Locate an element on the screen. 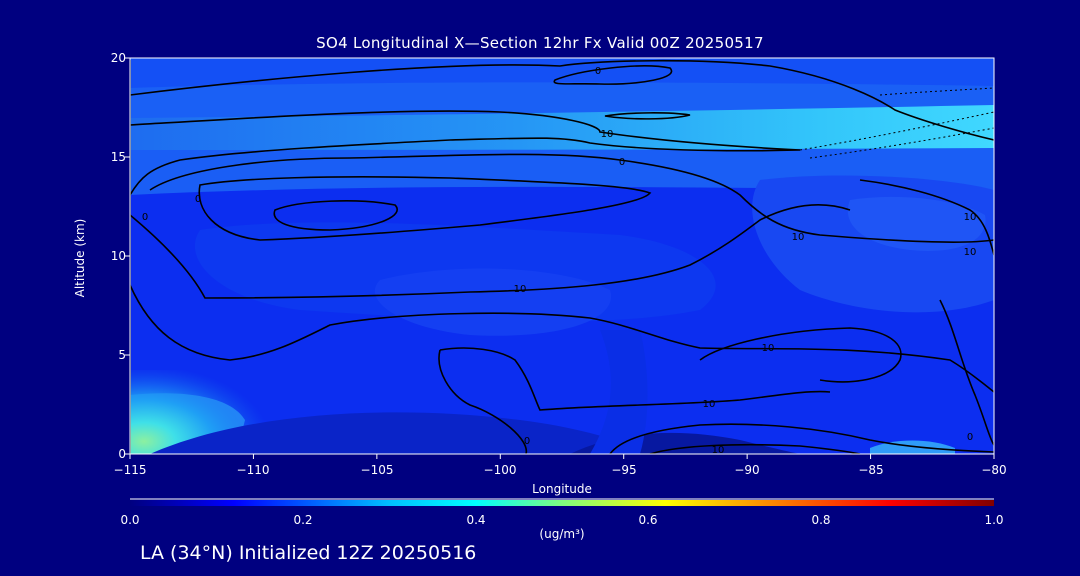  x-tick-label: −90 is located at coordinates (747, 470).